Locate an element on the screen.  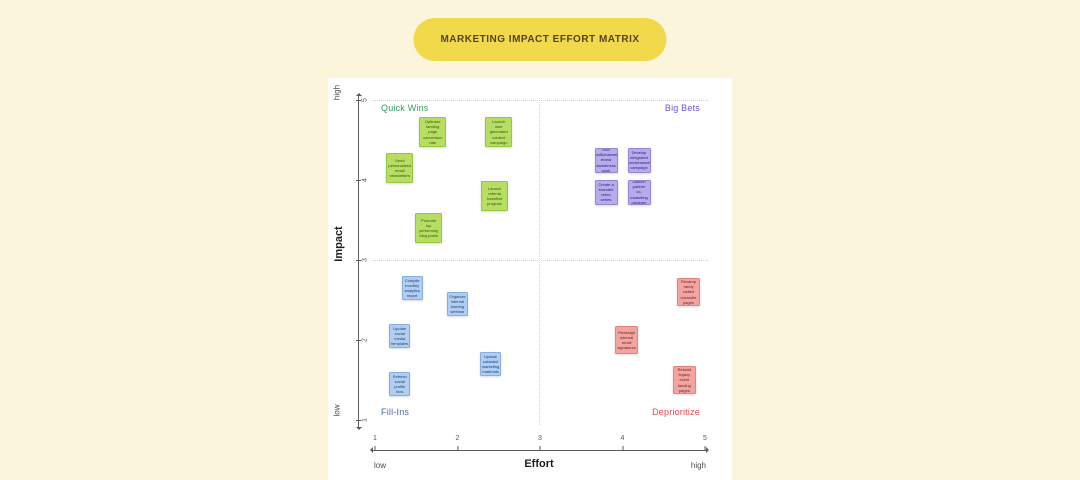
quadrant-divider-horizontal is located at coordinates (540, 260).